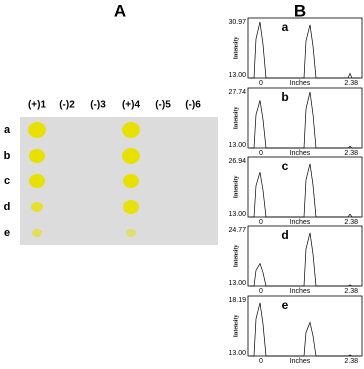  I want to click on column-header: (+)4, so click(131, 105).